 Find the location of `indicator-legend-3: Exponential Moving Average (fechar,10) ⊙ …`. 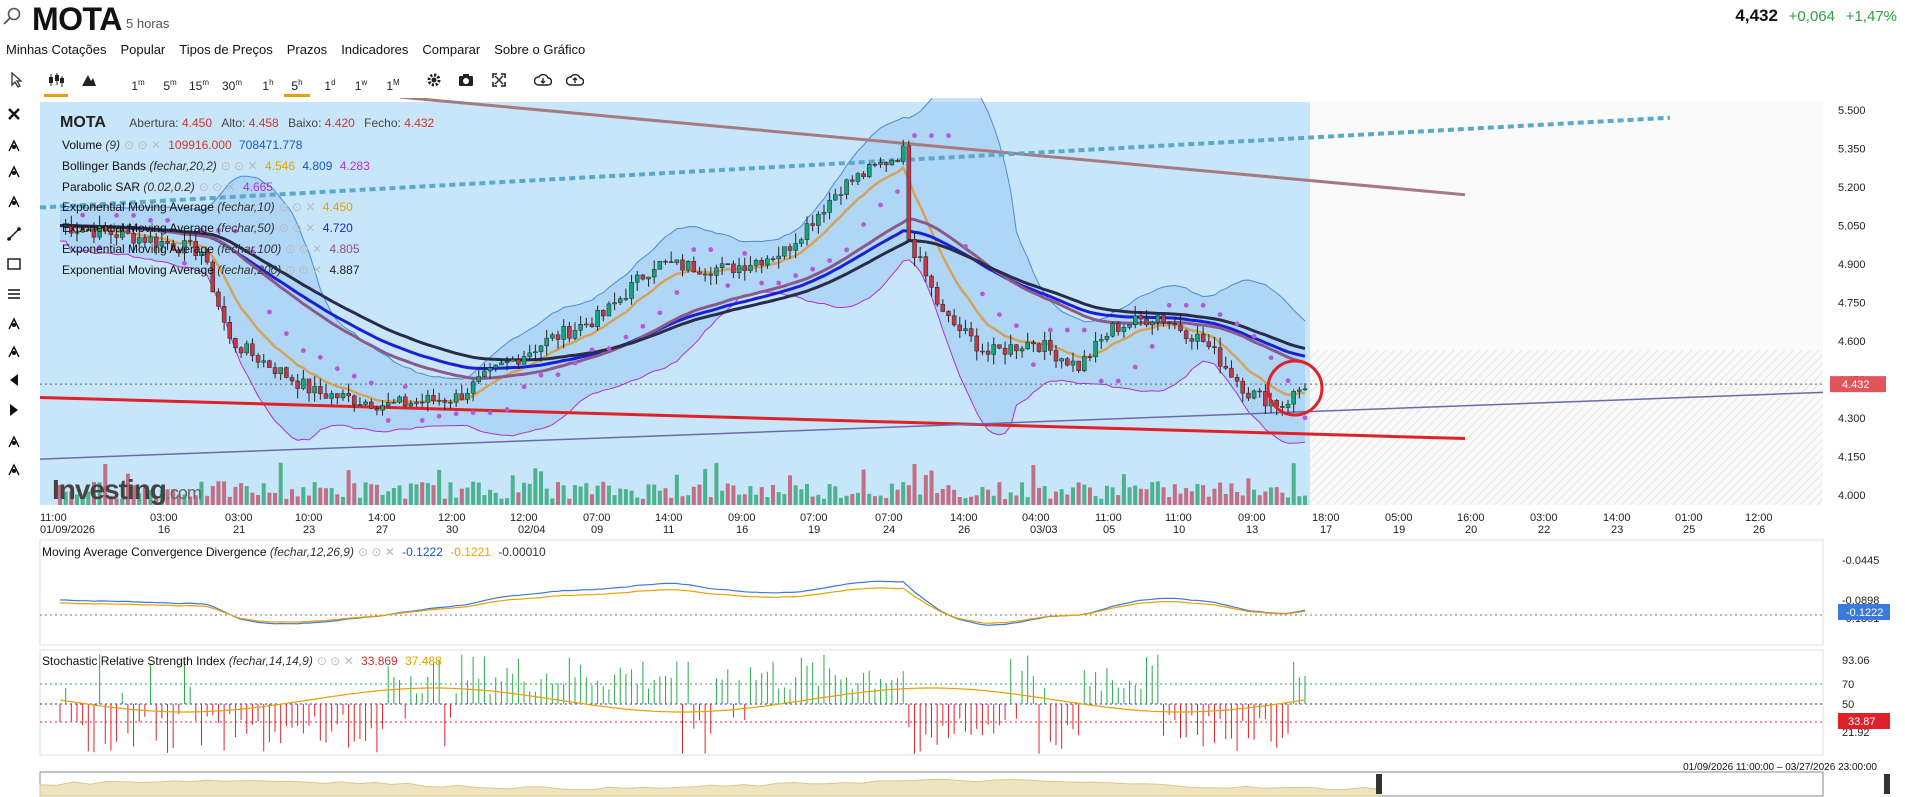

indicator-legend-3: Exponential Moving Average (fechar,10) ⊙ … is located at coordinates (209, 207).